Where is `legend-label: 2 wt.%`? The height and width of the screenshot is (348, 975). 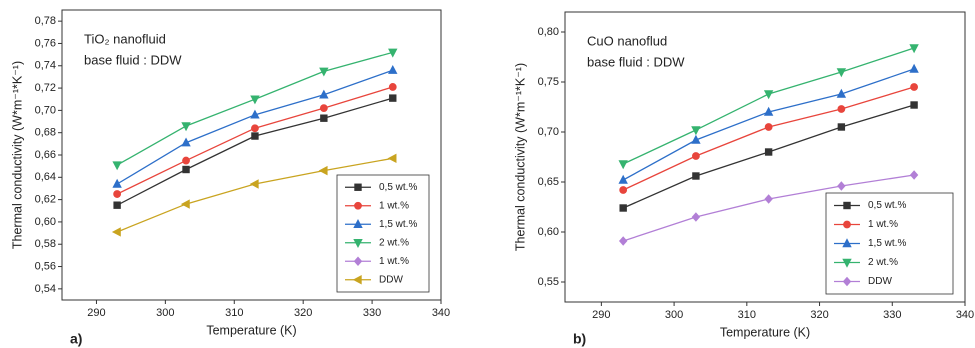 legend-label: 2 wt.% is located at coordinates (394, 242).